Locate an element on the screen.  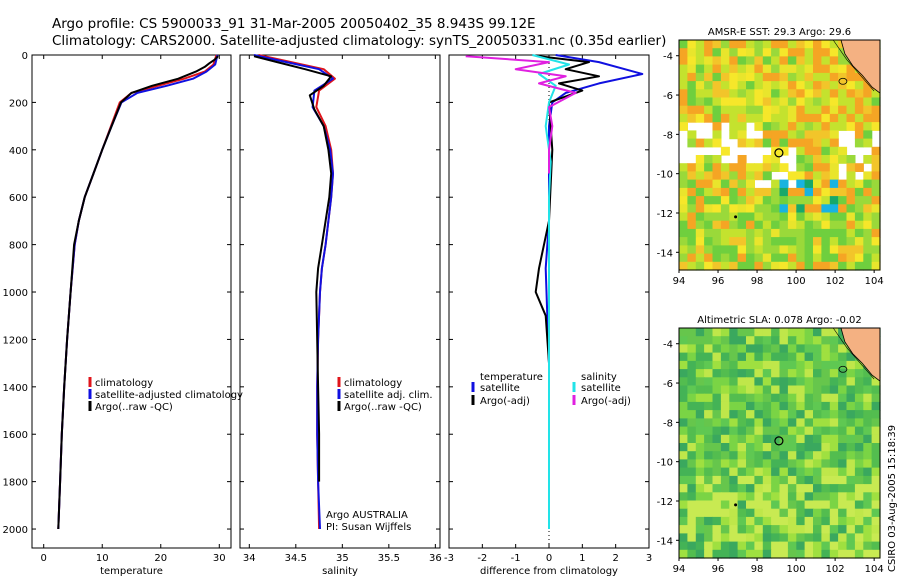
y-tick-label: 0 is located at coordinates (25, 56).